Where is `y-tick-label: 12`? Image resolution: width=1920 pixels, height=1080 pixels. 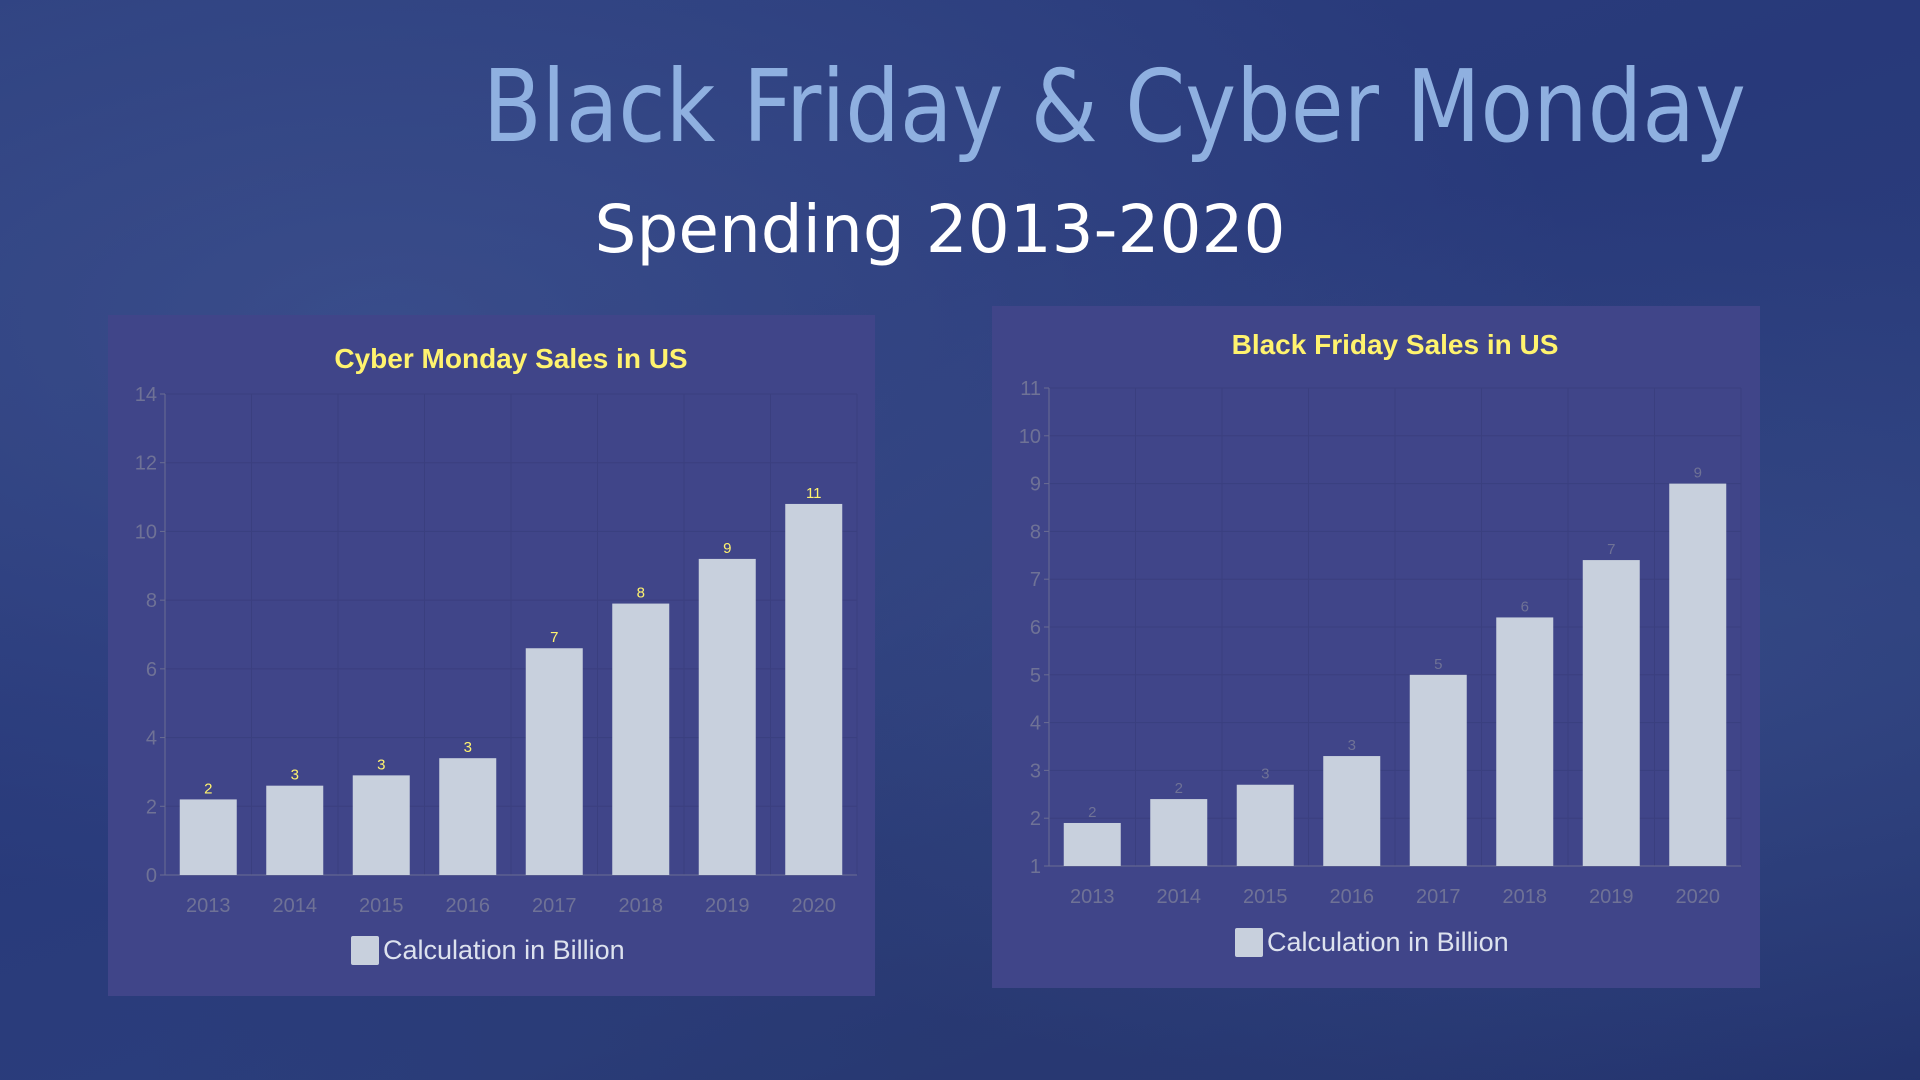 y-tick-label: 12 is located at coordinates (146, 464).